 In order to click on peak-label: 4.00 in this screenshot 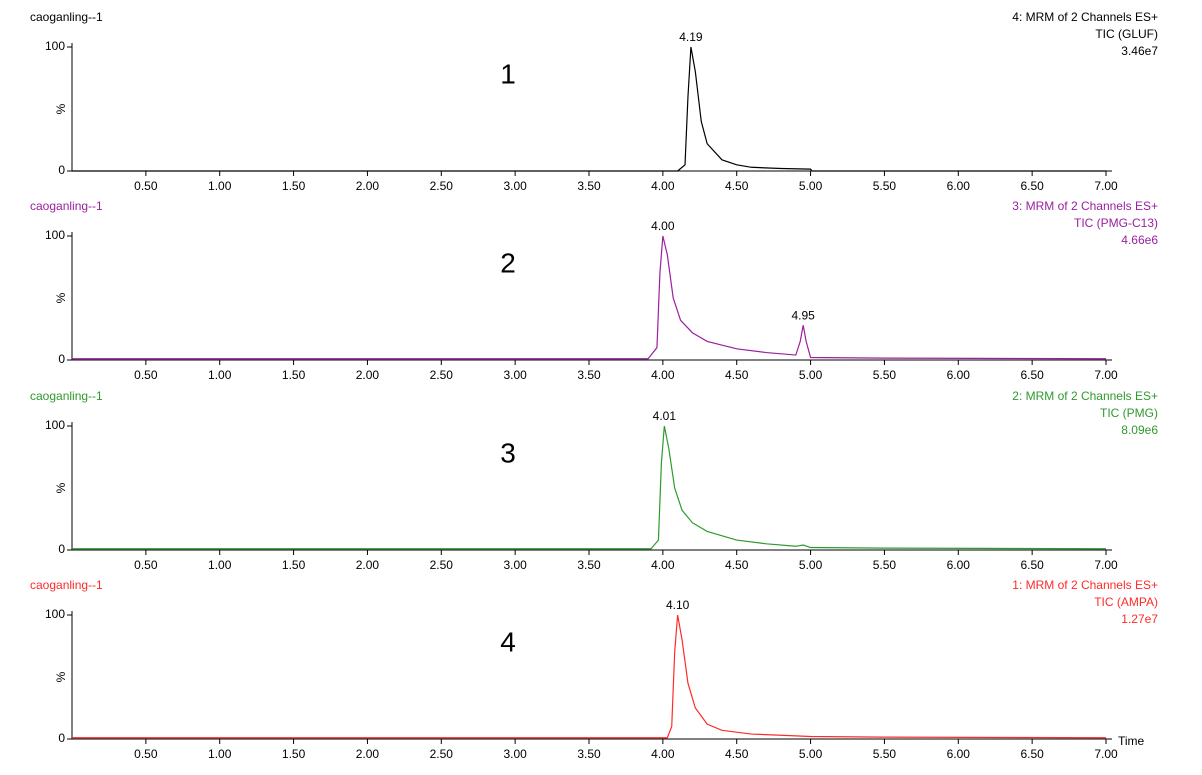, I will do `click(663, 226)`.